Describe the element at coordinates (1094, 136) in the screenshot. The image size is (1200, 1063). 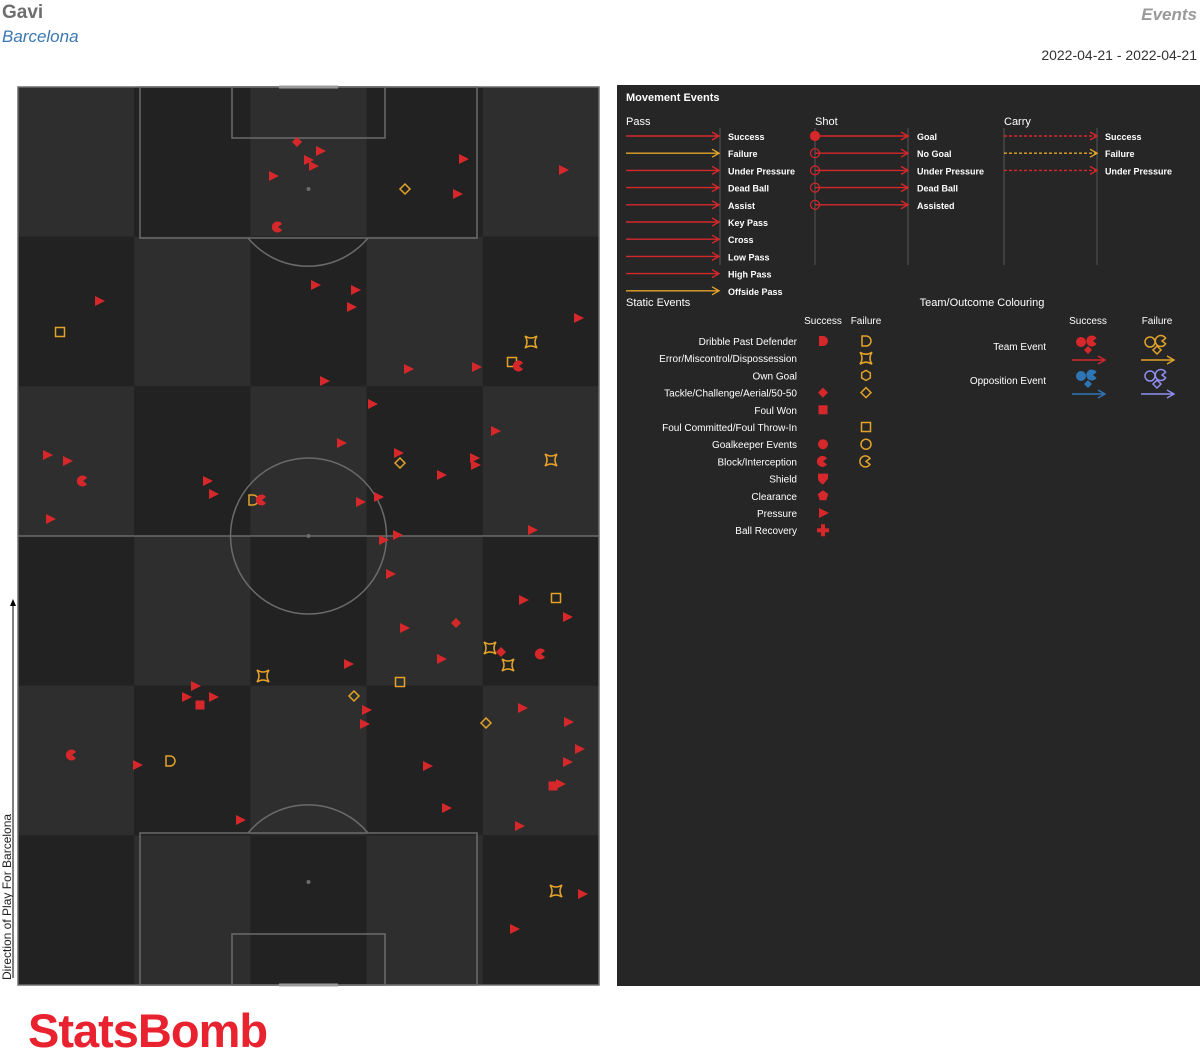
I see `carry-arrow-head` at that location.